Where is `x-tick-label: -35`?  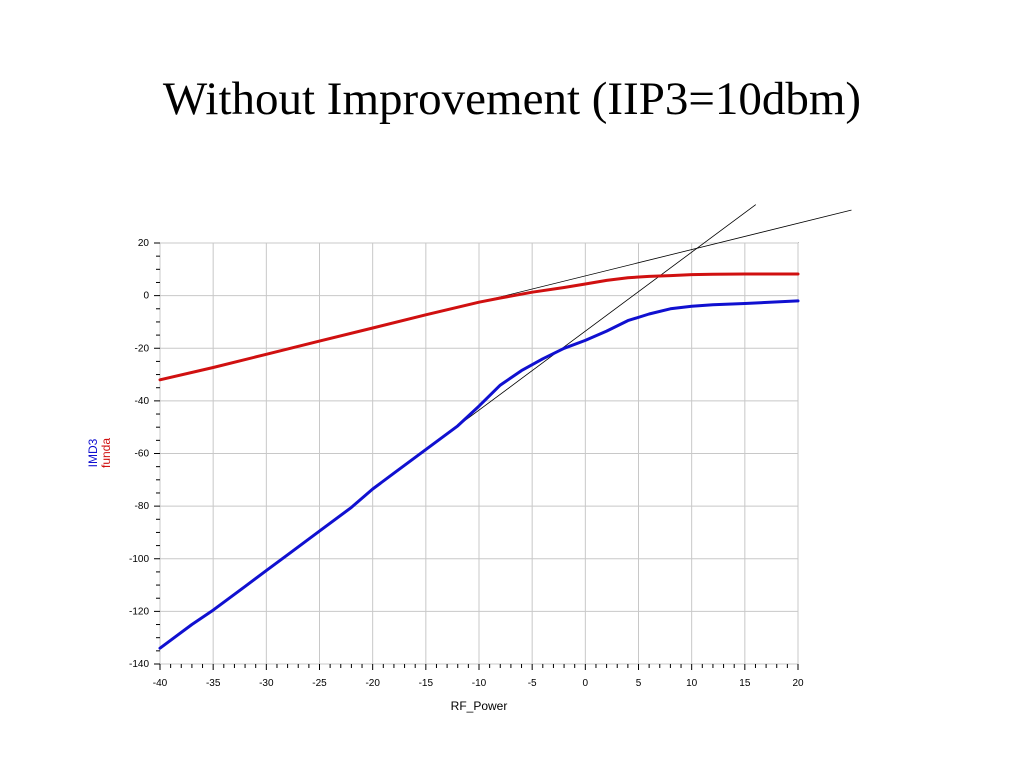
x-tick-label: -35 is located at coordinates (213, 683).